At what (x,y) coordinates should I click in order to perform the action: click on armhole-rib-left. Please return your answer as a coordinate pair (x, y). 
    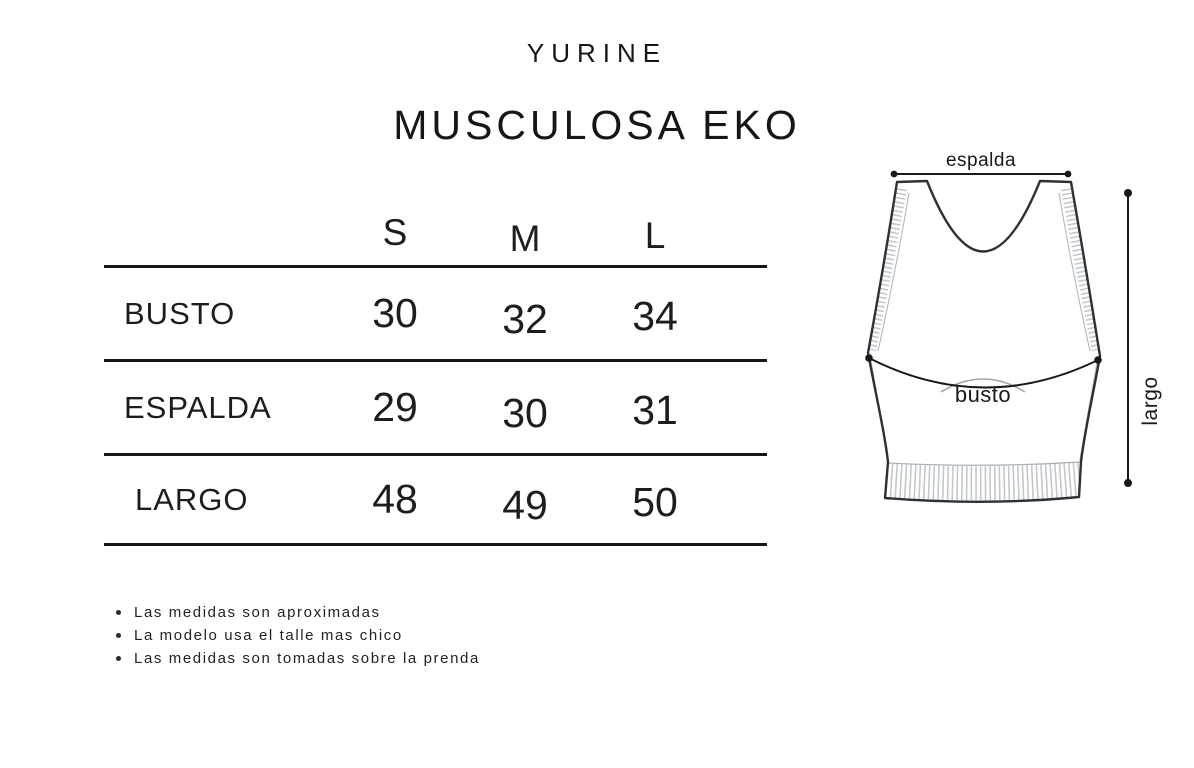
    Looking at the image, I should click on (887, 270).